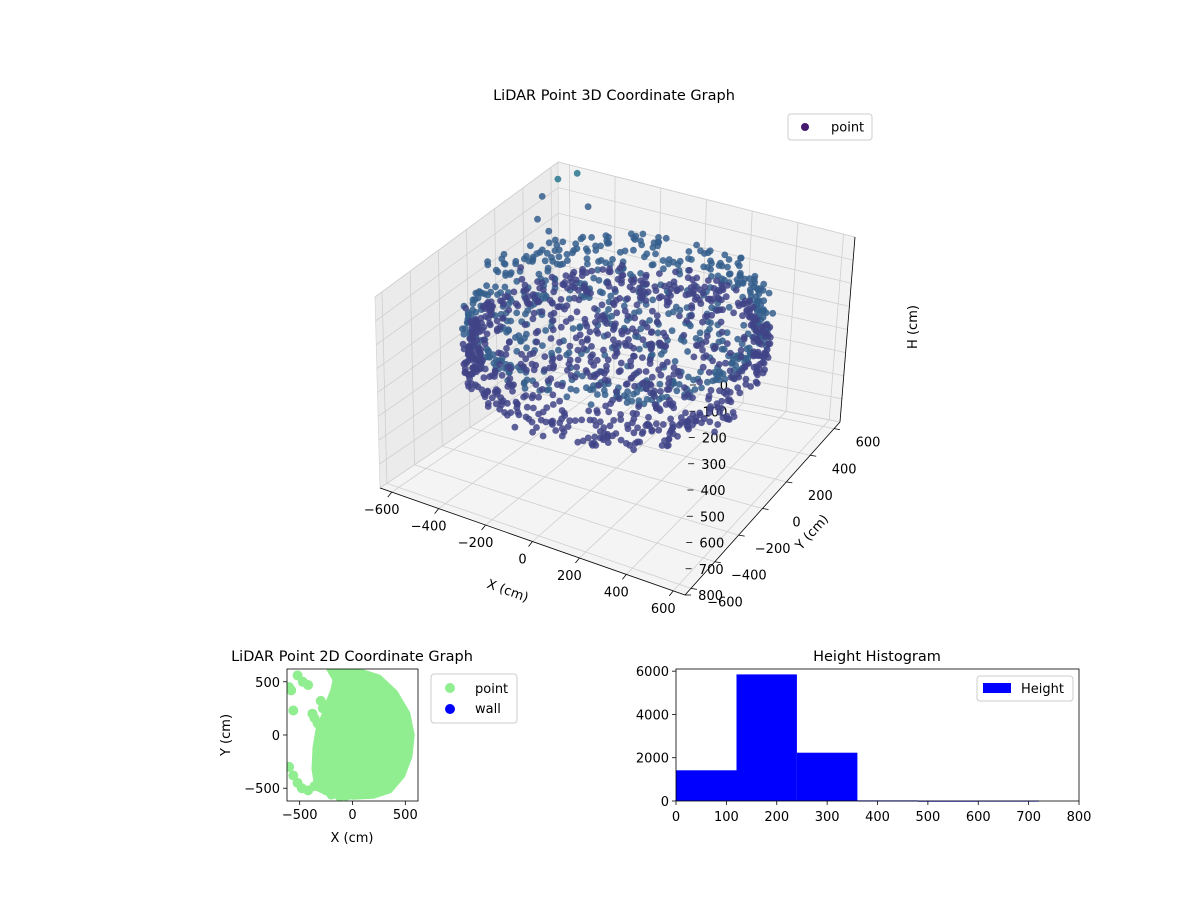  I want to click on chart-2d-ticks: −500−500 0 0 500 500, so click(330, 749).